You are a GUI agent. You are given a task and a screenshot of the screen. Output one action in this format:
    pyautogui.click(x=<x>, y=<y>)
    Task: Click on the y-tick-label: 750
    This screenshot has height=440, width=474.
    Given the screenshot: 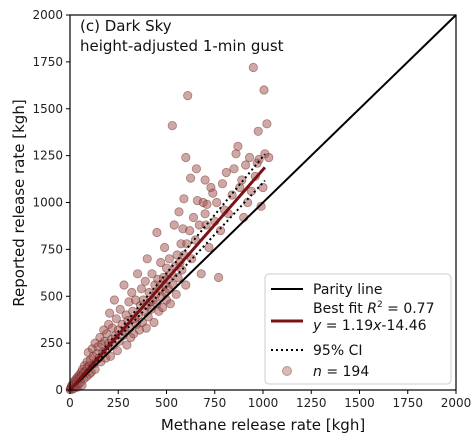 What is the action you would take?
    pyautogui.click(x=51, y=249)
    